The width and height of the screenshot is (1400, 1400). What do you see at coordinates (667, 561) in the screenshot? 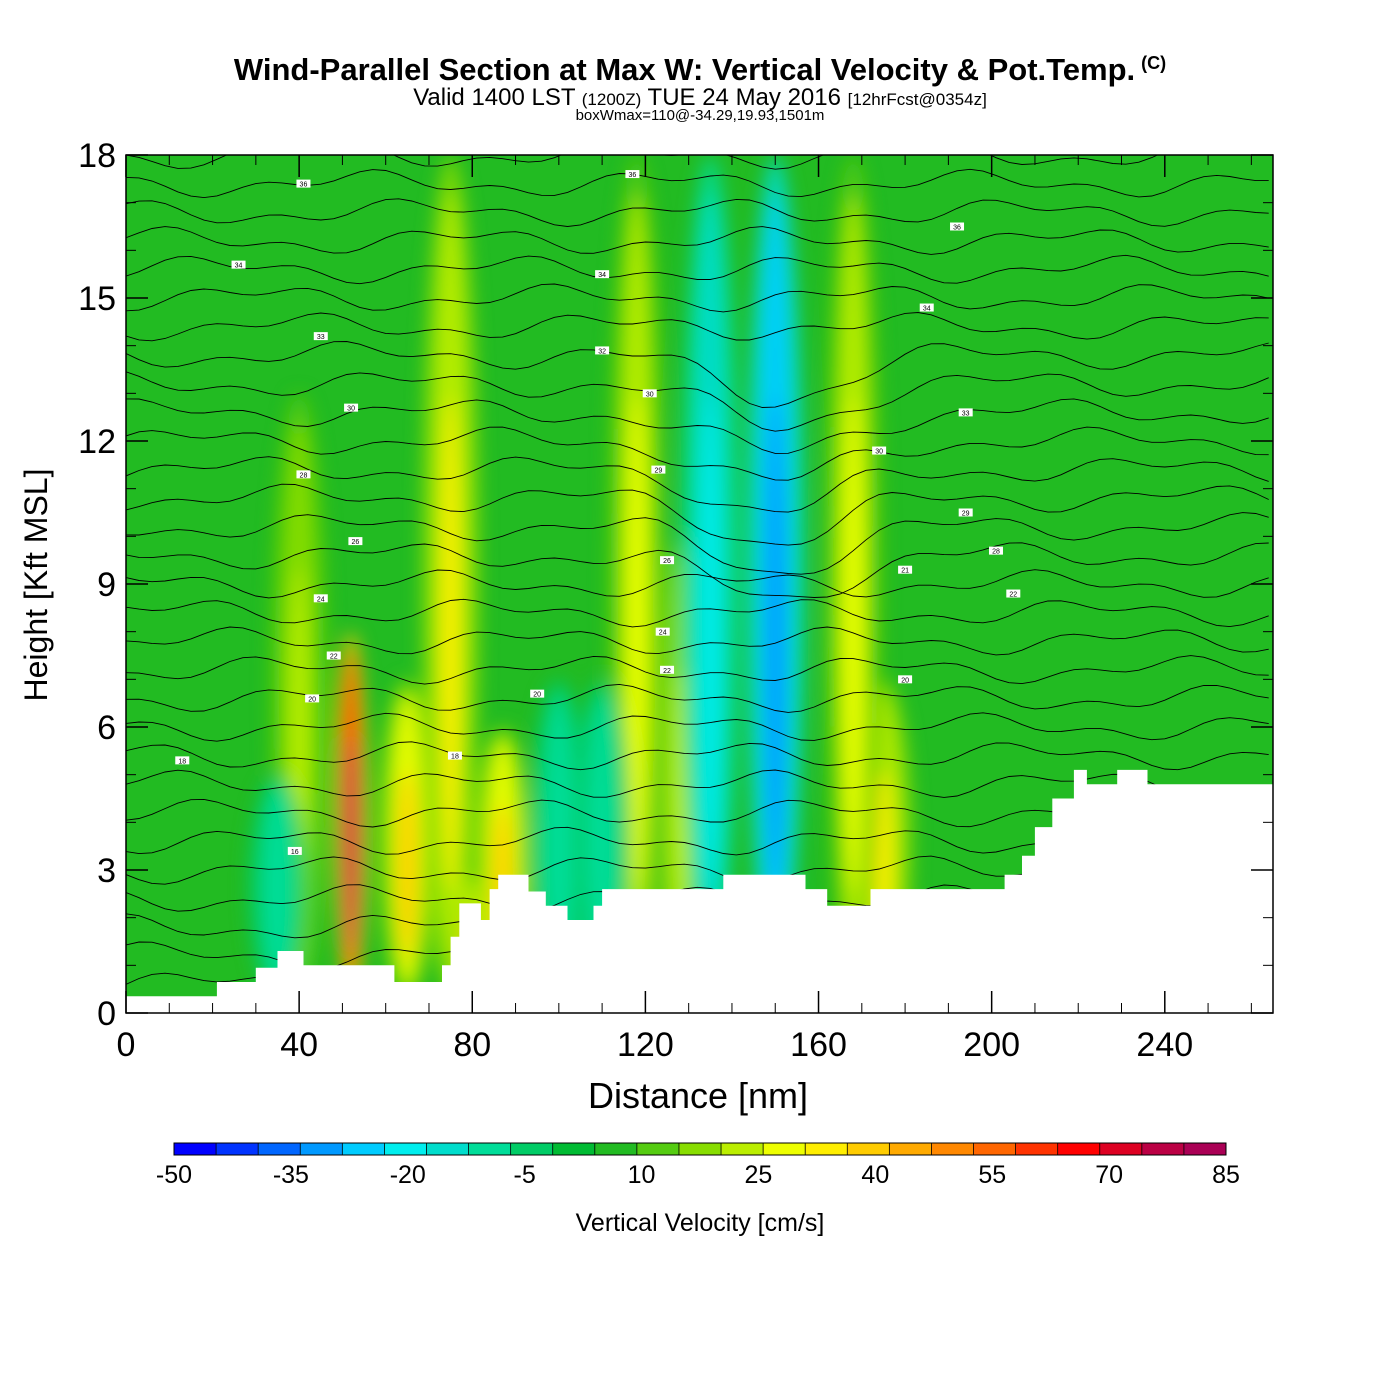
I see `theta-label-text: 26` at bounding box center [667, 561].